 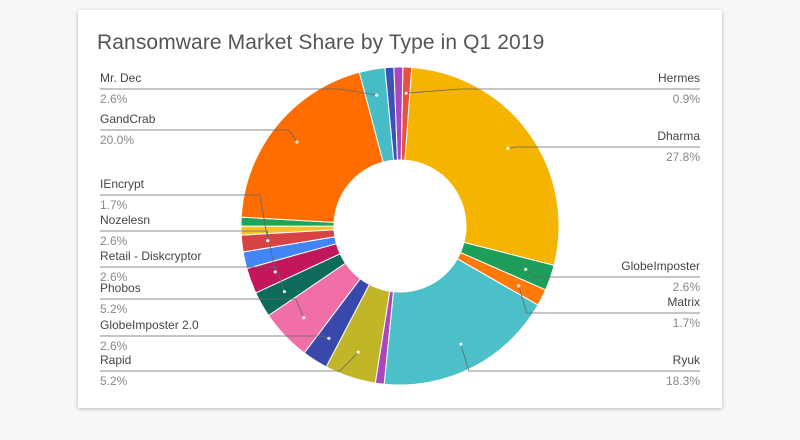 What do you see at coordinates (678, 136) in the screenshot?
I see `slice-label-dharma: Dharma` at bounding box center [678, 136].